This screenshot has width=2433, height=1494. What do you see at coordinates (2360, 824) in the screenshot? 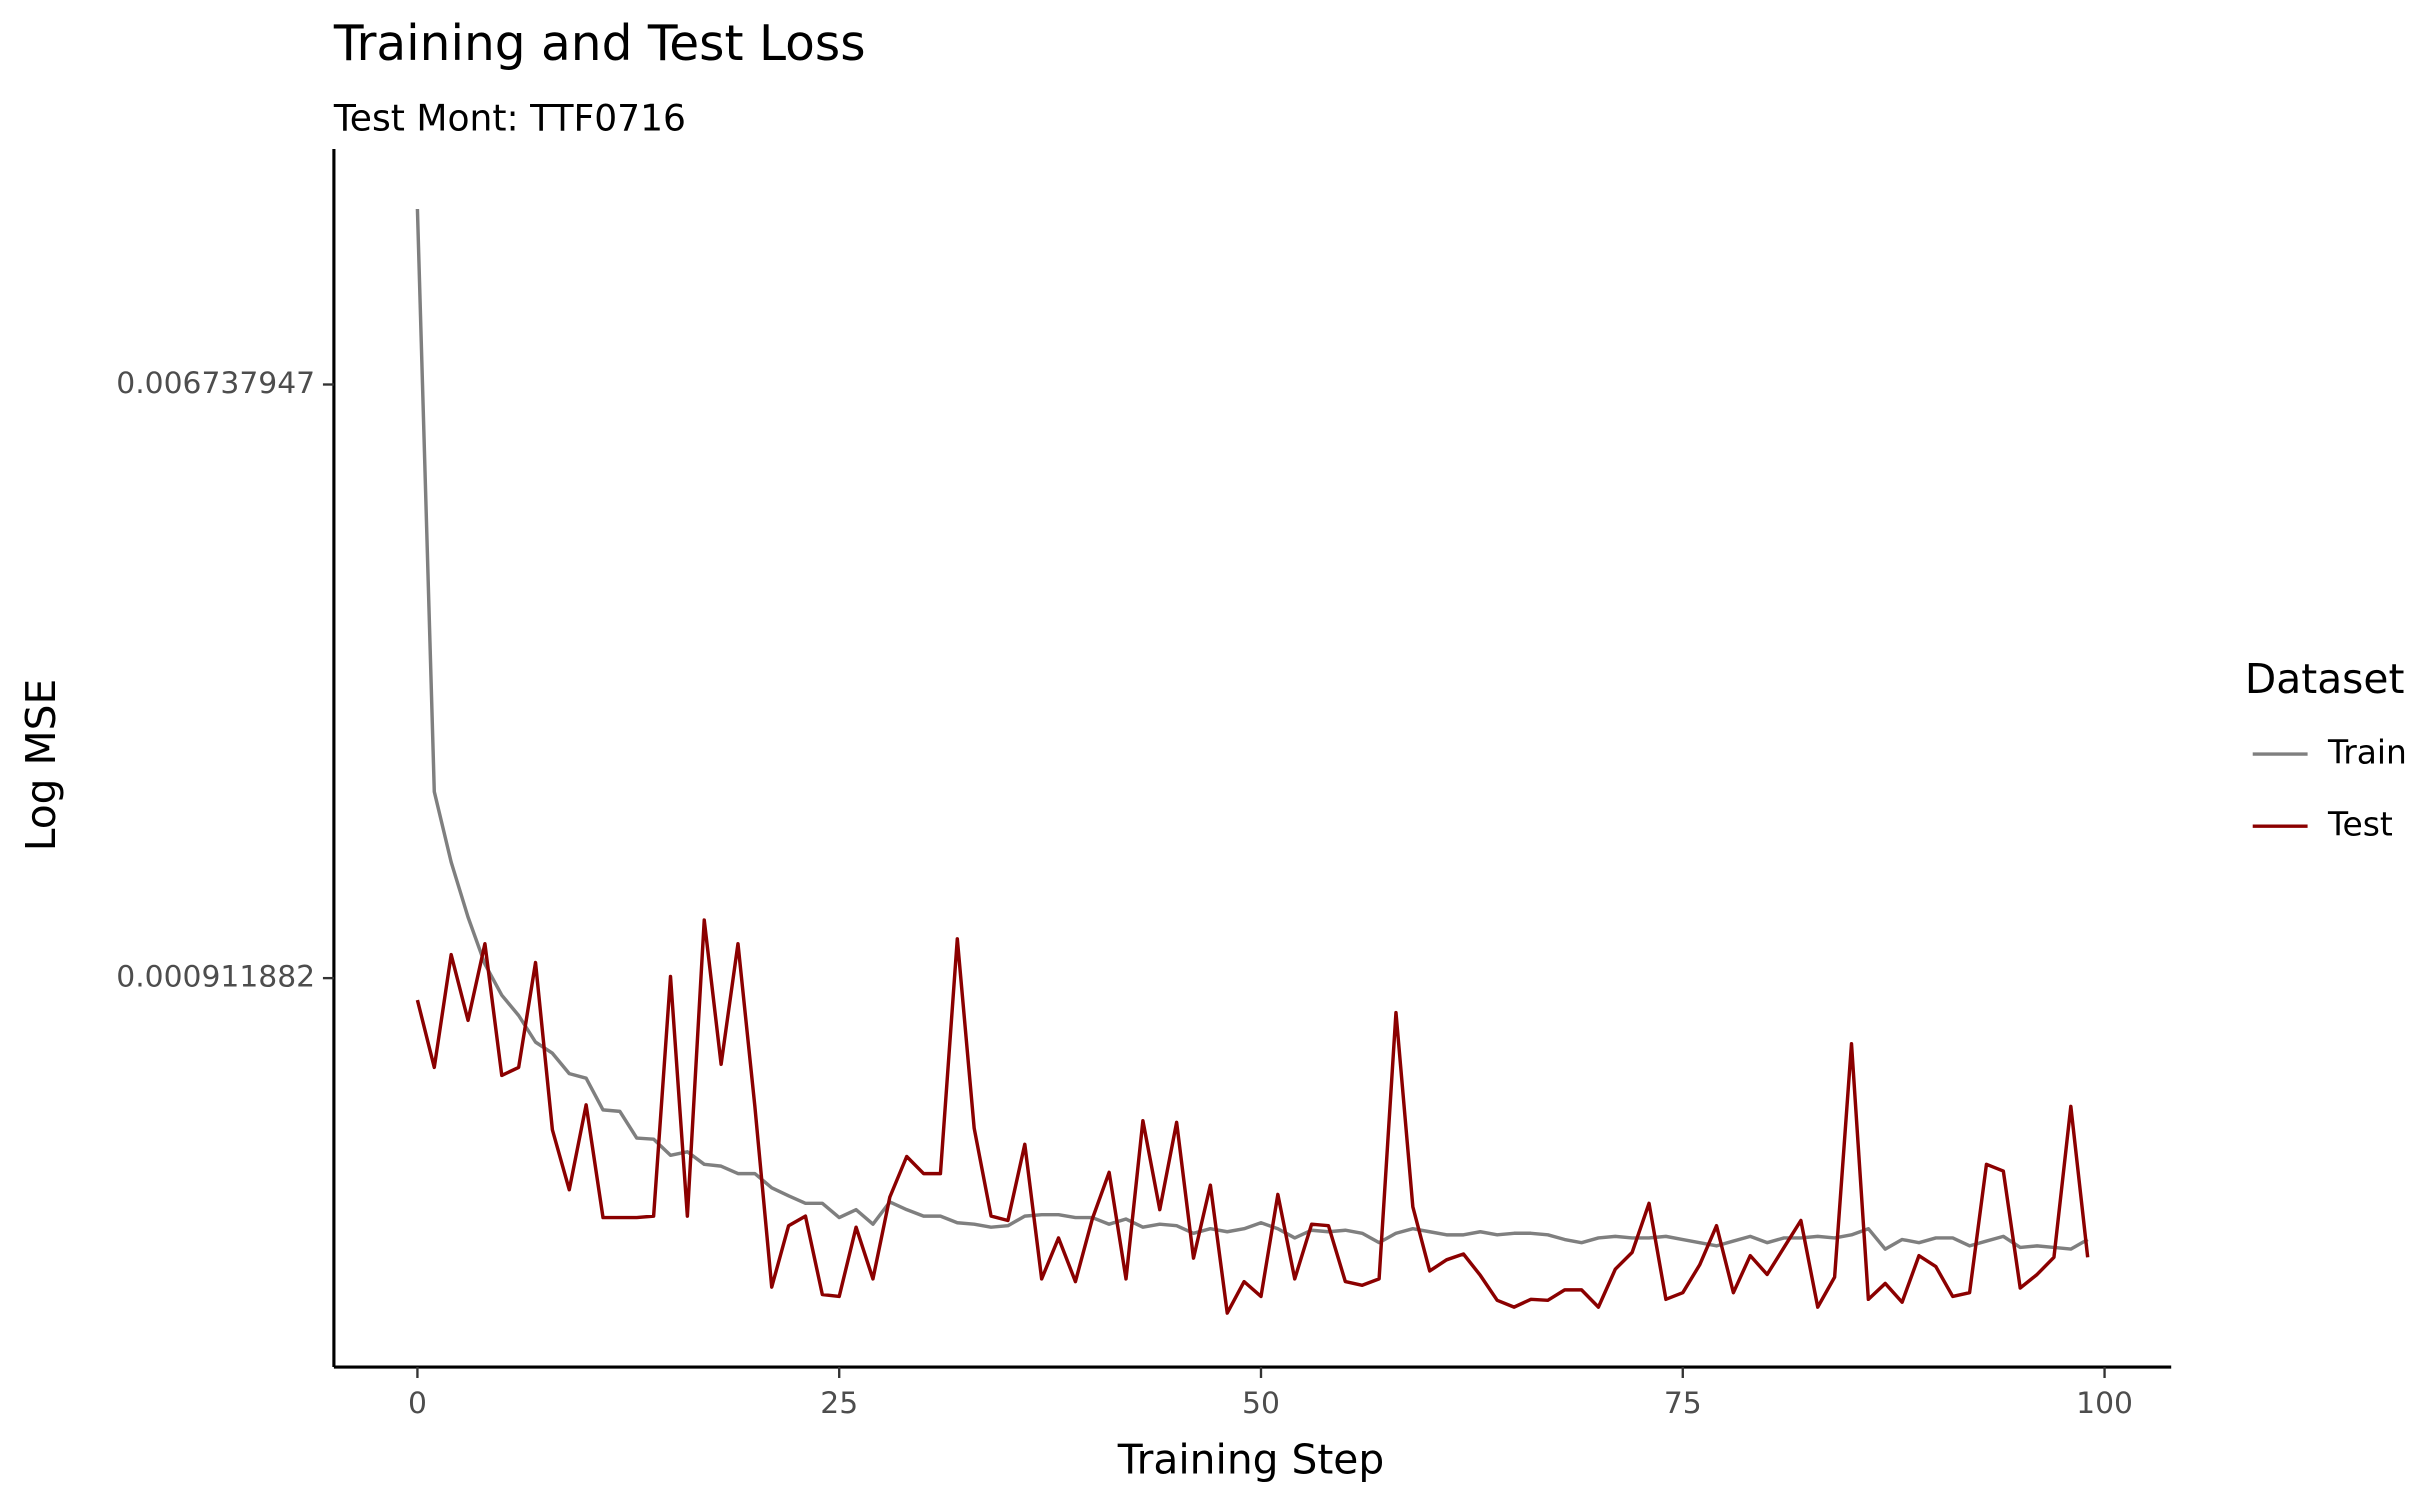
I see `legend-label: Test` at bounding box center [2360, 824].